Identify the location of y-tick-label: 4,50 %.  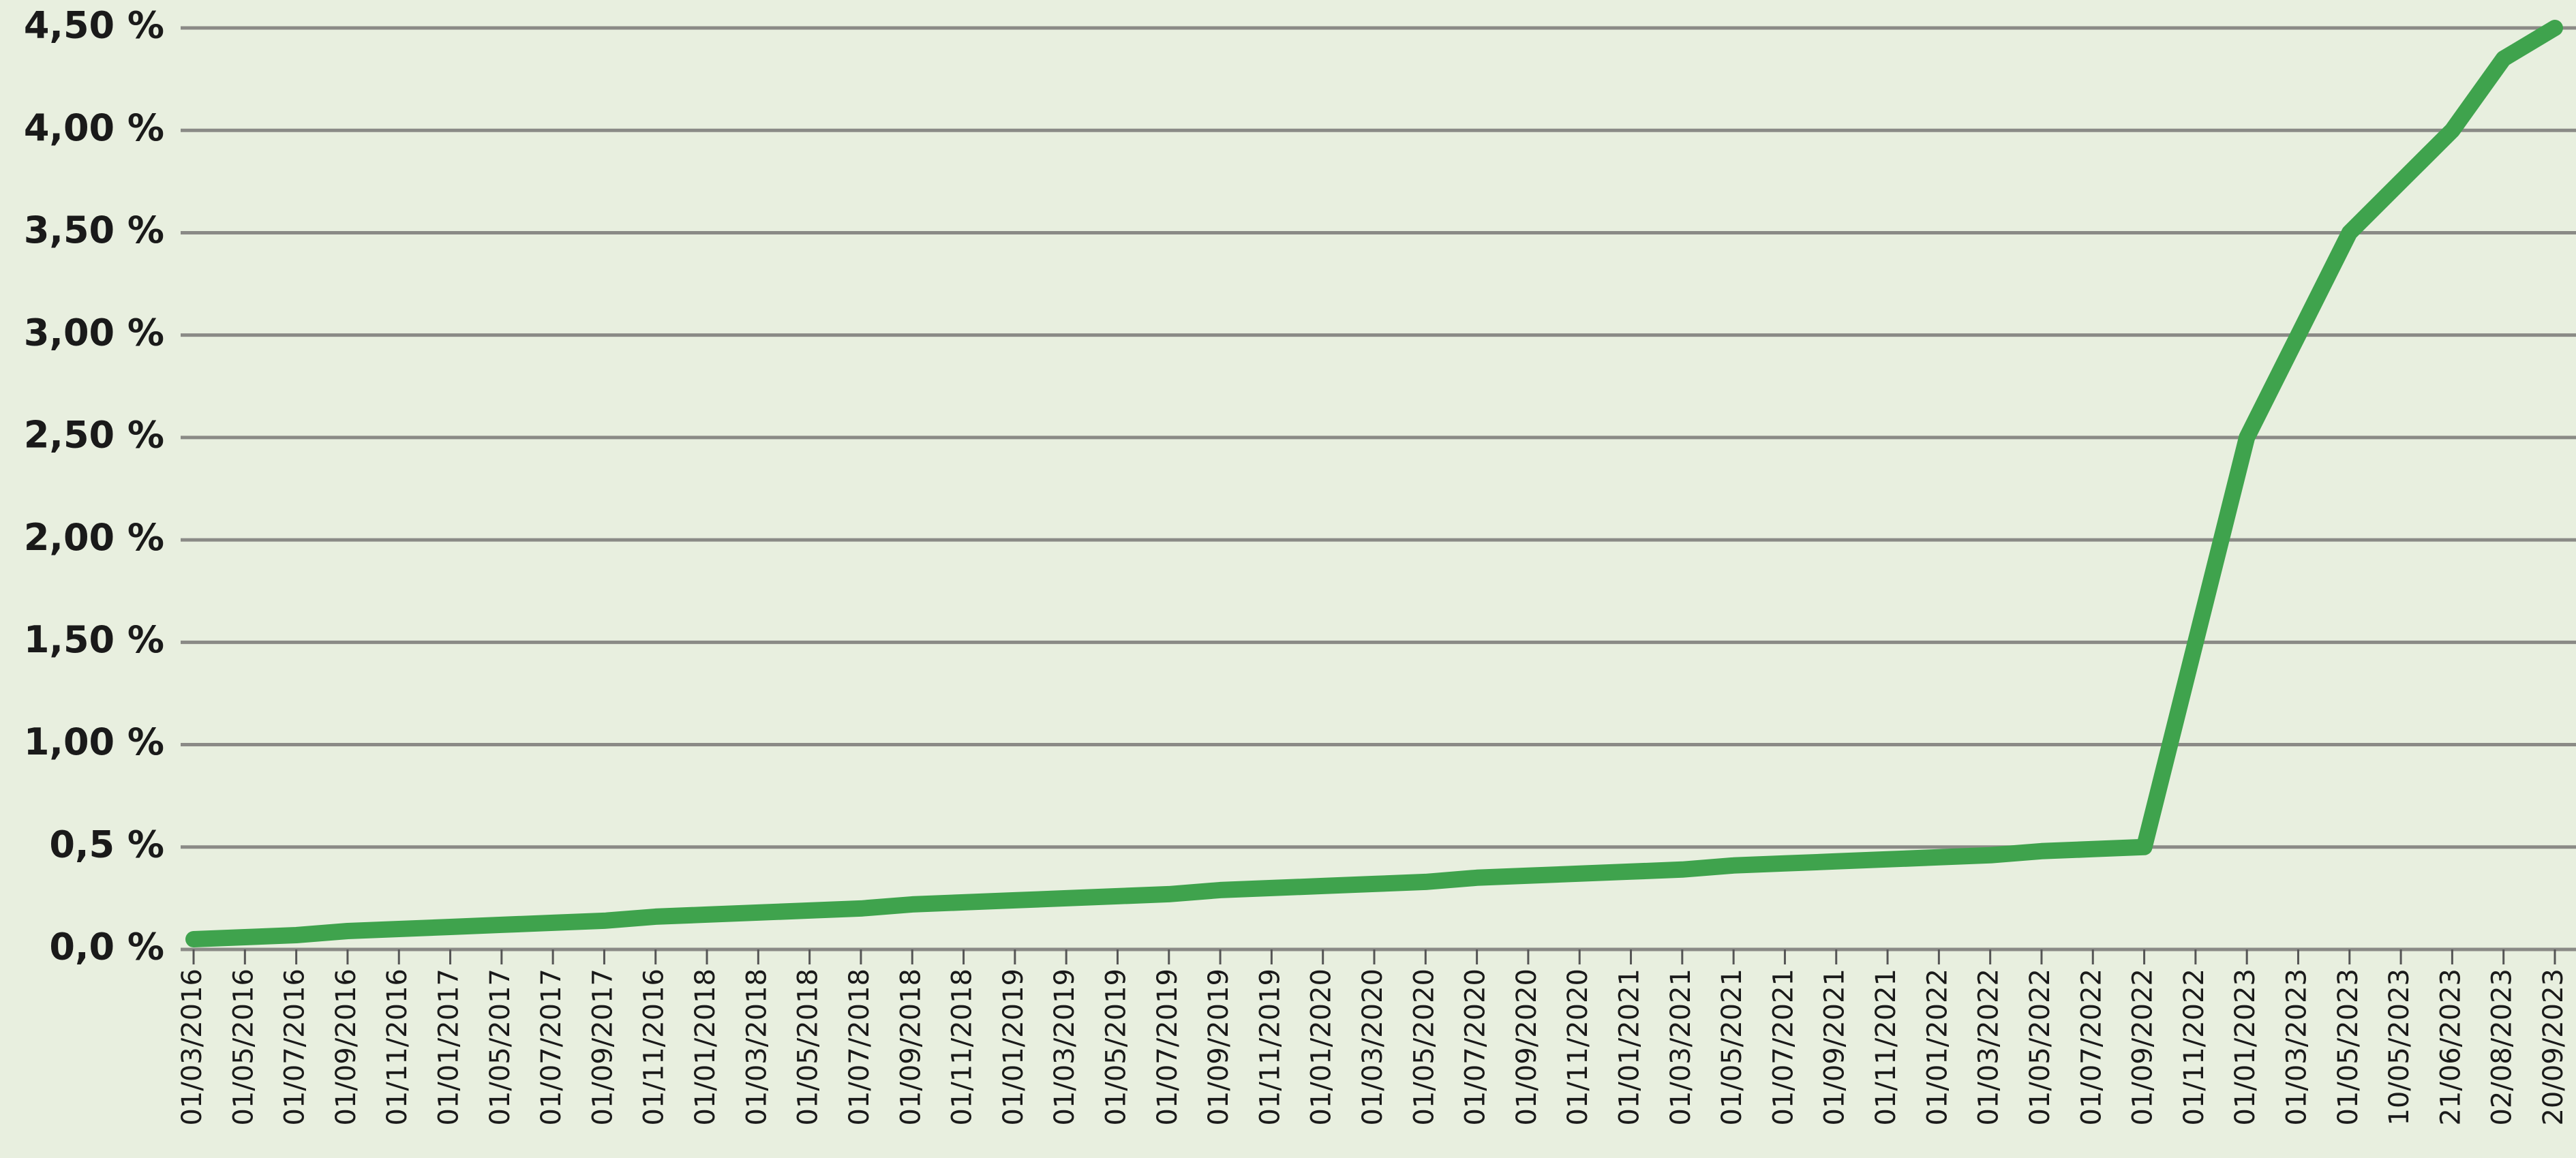
(94, 25).